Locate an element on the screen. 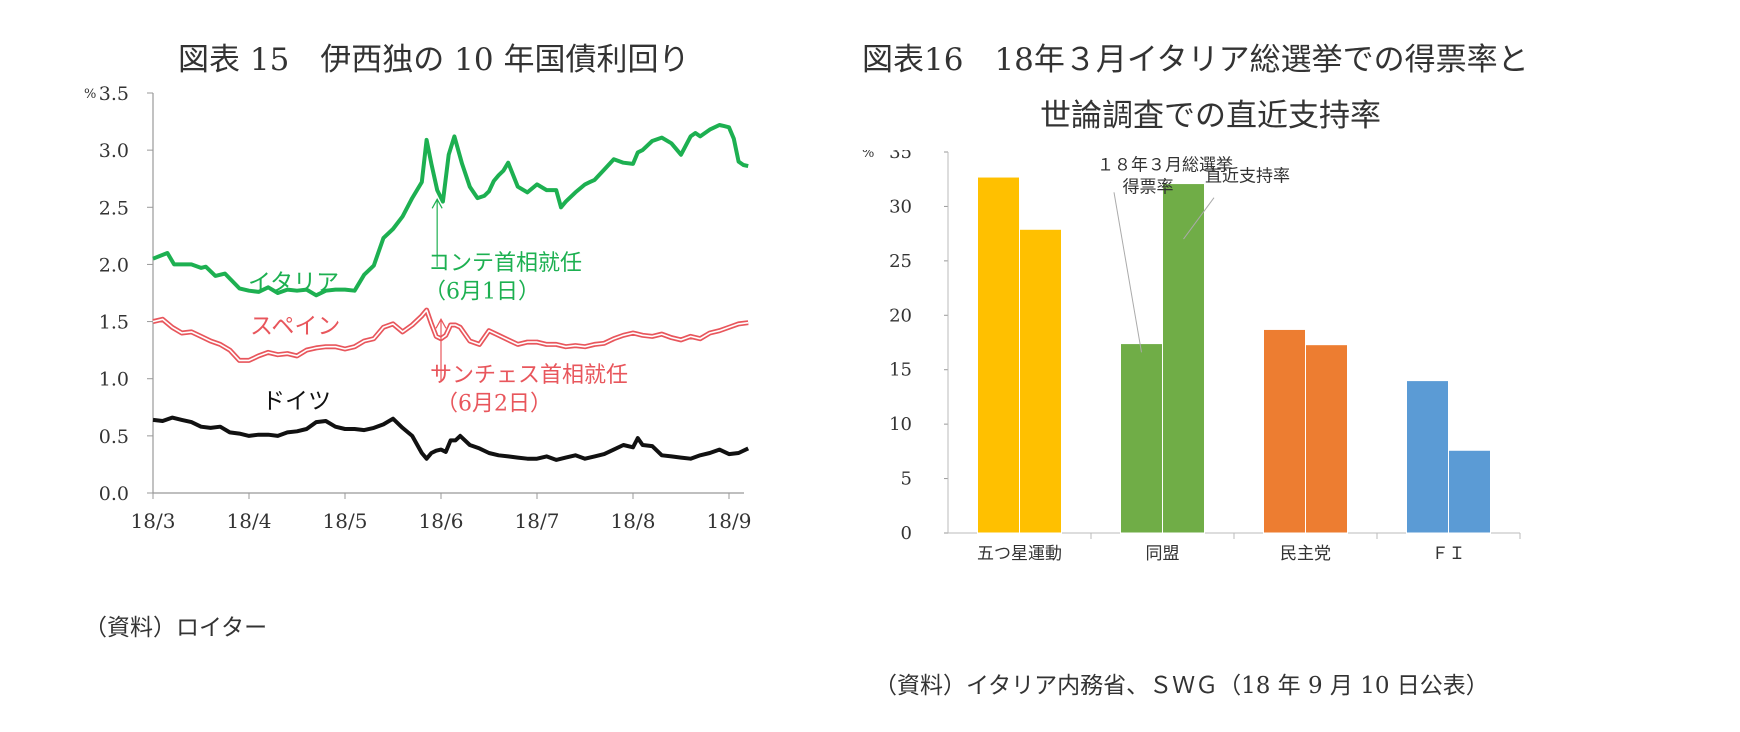 The height and width of the screenshot is (732, 1740). y-unit-label: % is located at coordinates (90, 94).